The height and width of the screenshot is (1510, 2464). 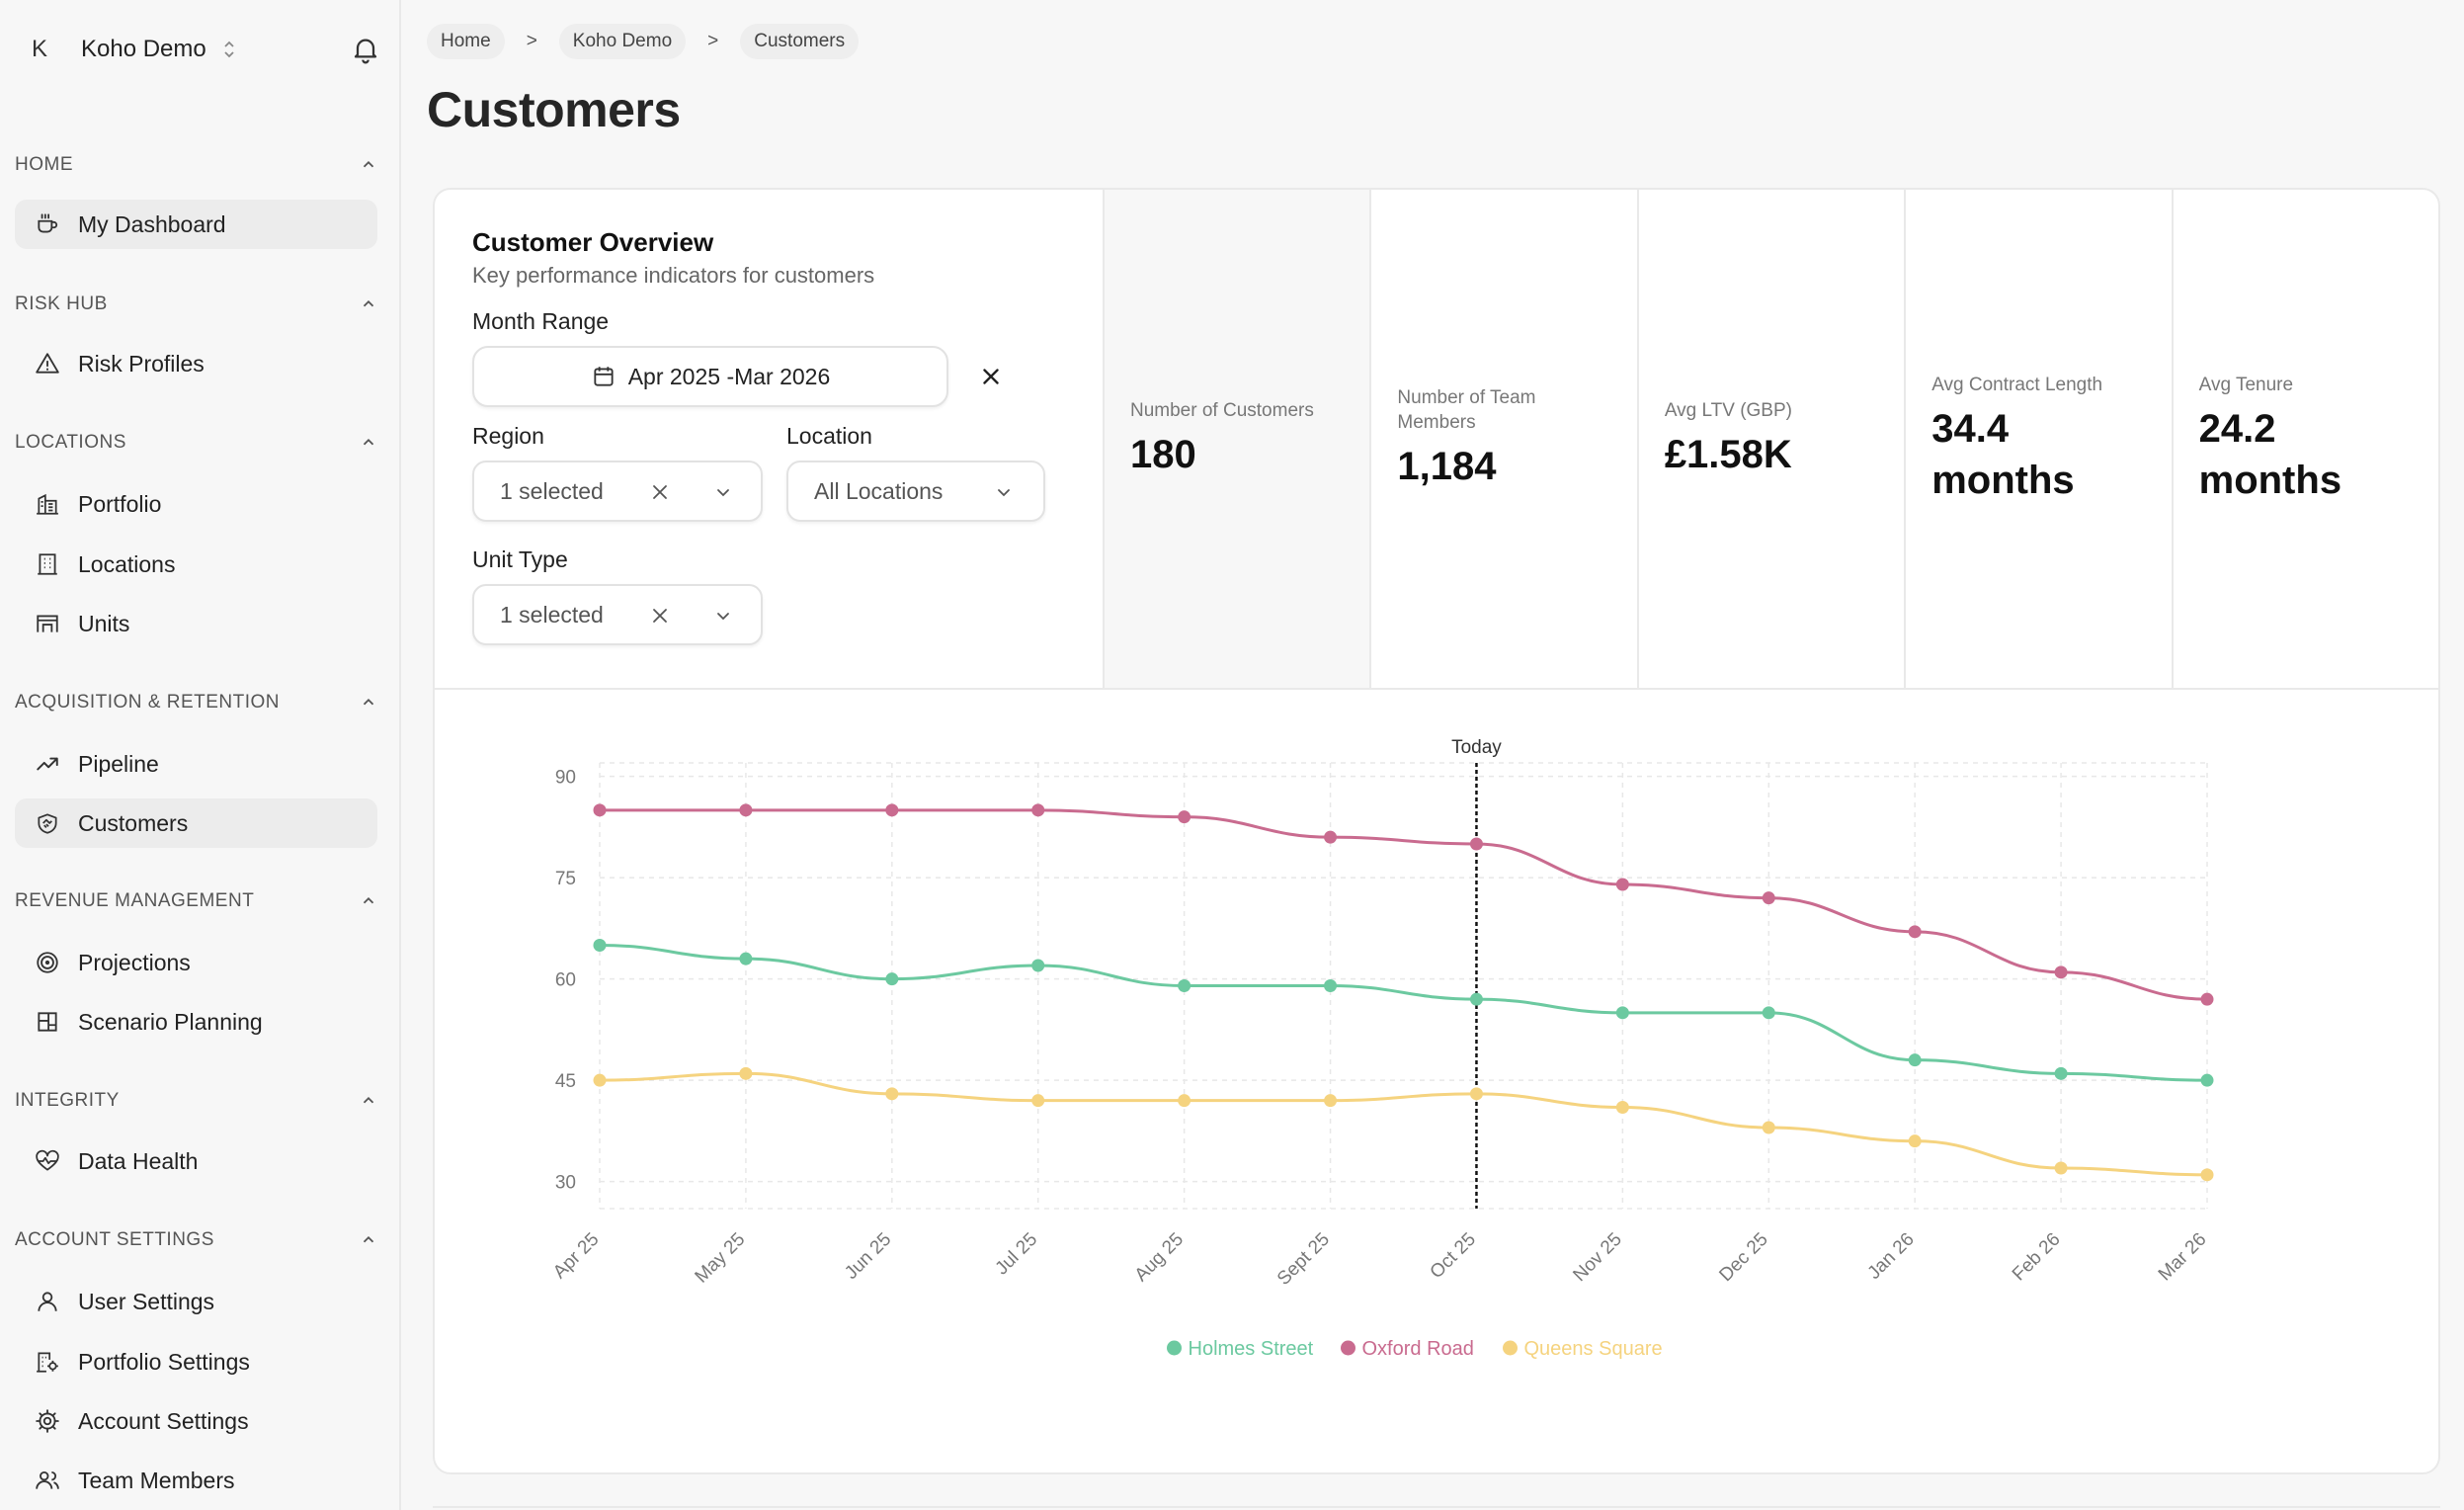 I want to click on sidebar-item-user-settings: User Settings, so click(x=196, y=1301).